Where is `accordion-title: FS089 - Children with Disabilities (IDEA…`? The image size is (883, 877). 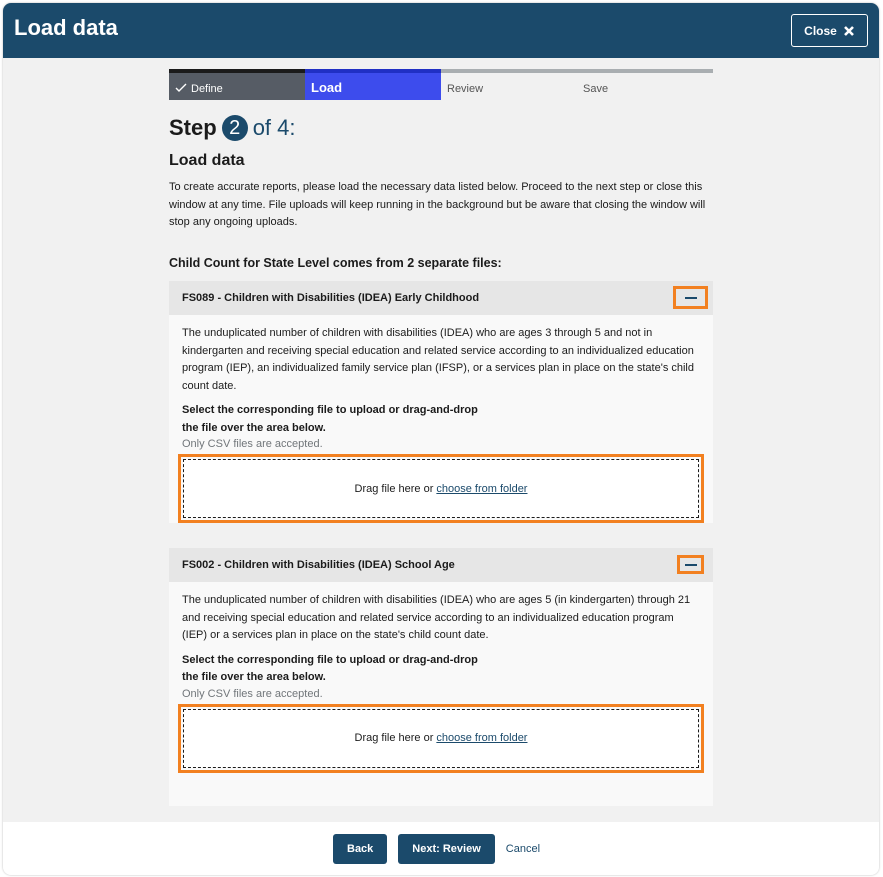
accordion-title: FS089 - Children with Disabilities (IDEA… is located at coordinates (331, 298).